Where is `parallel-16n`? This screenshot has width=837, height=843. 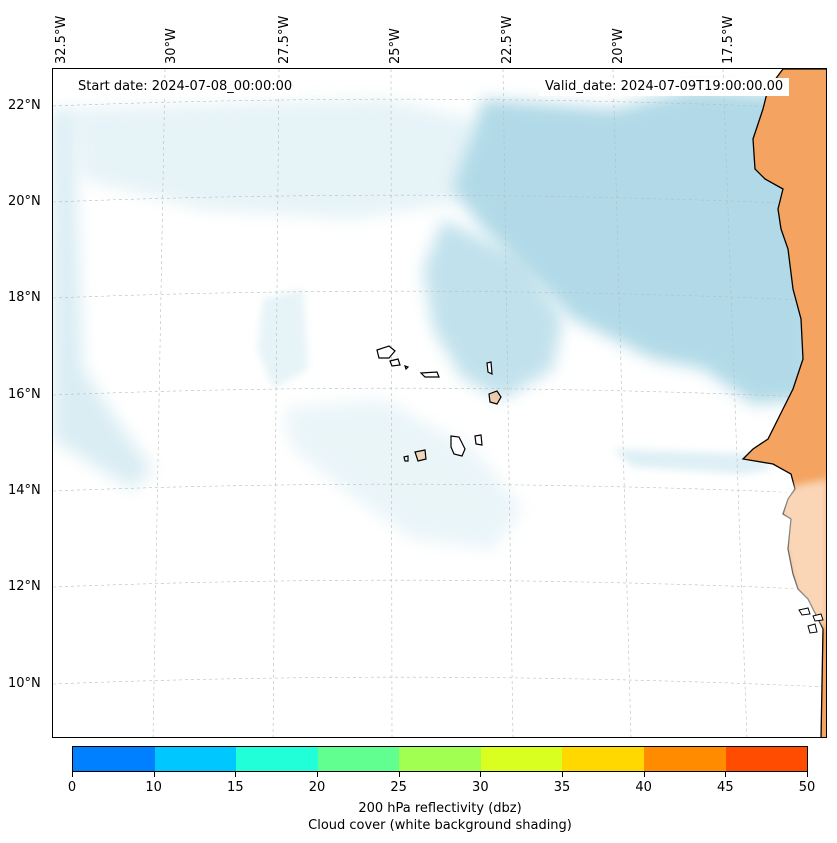
parallel-16n is located at coordinates (439, 393).